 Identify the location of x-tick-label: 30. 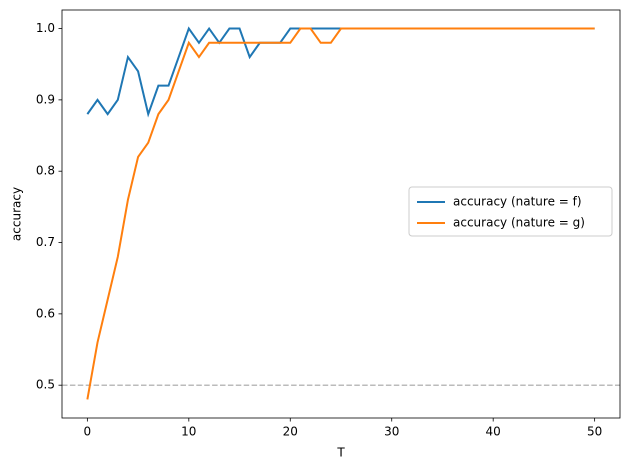
(391, 432).